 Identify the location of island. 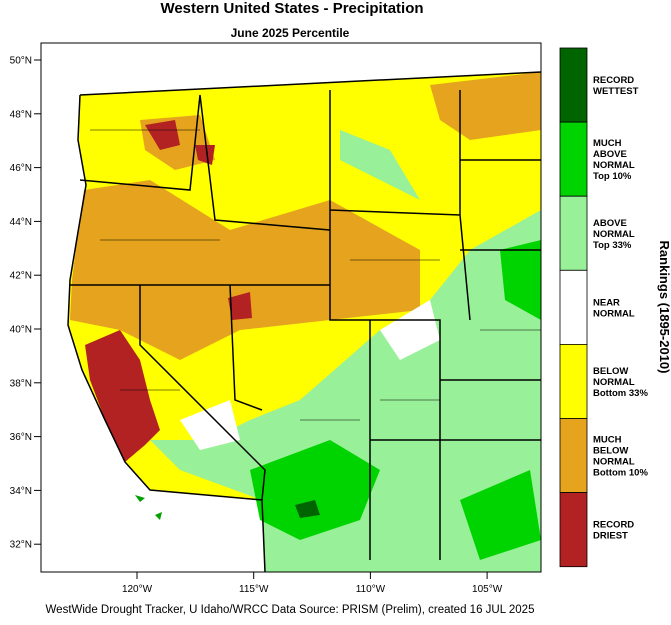
(148, 507).